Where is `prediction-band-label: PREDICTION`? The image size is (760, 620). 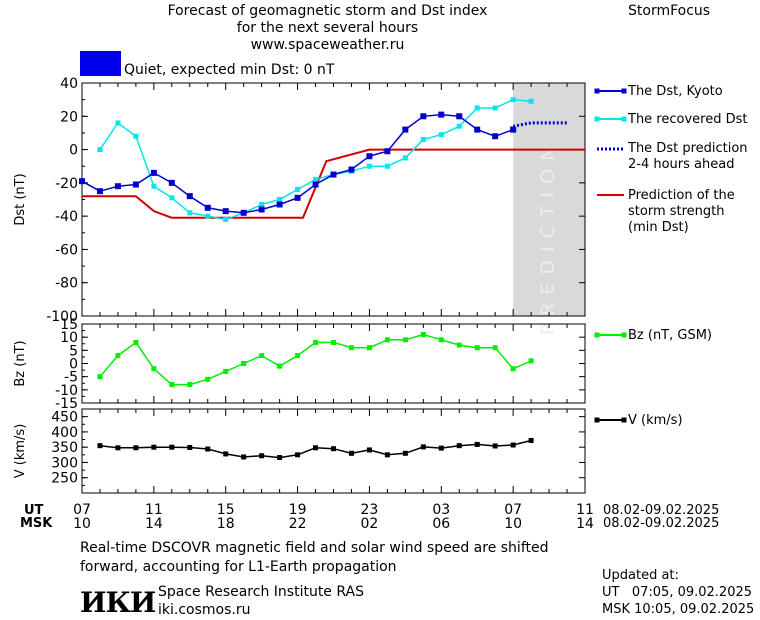
prediction-band-label: PREDICTION is located at coordinates (548, 237).